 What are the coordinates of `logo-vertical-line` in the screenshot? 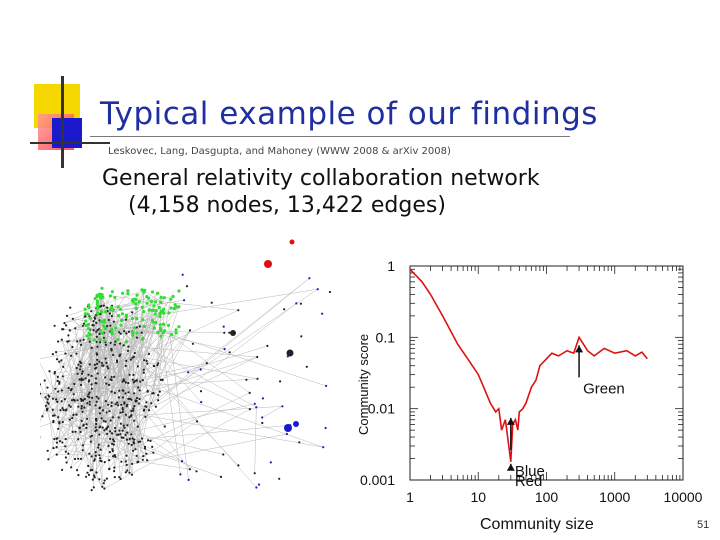 It's located at (62, 122).